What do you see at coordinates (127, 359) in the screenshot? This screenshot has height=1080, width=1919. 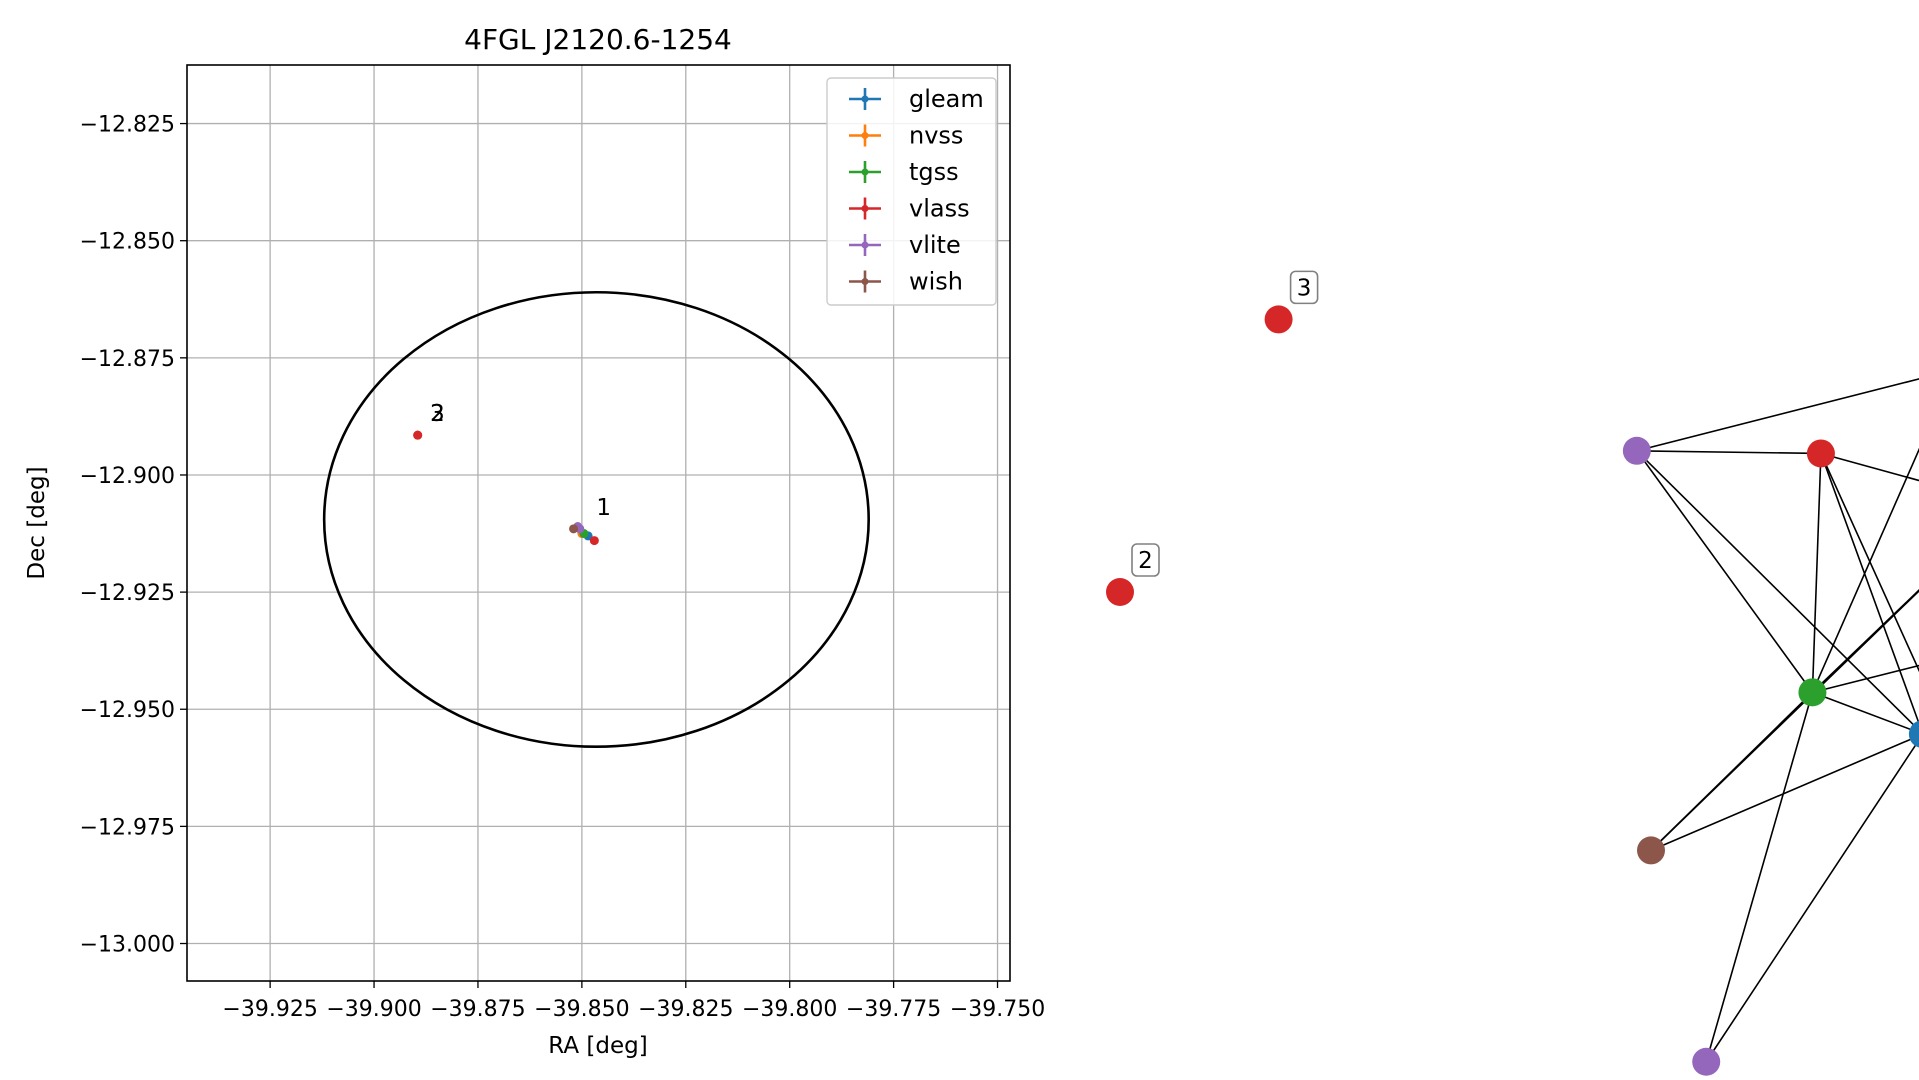 I see `y-tick-label: −12.875` at bounding box center [127, 359].